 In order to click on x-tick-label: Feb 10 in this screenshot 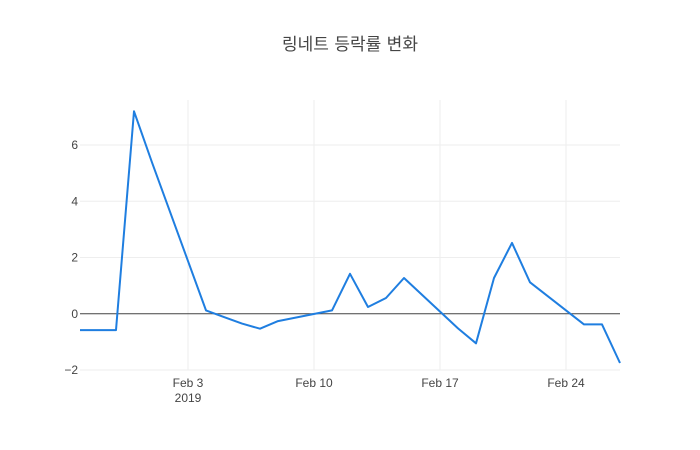, I will do `click(314, 383)`.